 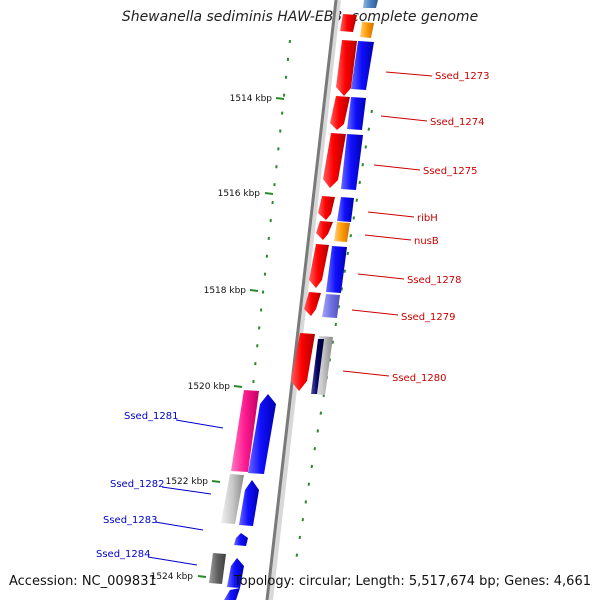 I want to click on gene-label-ssed-1284: Ssed_1284, so click(x=123, y=554).